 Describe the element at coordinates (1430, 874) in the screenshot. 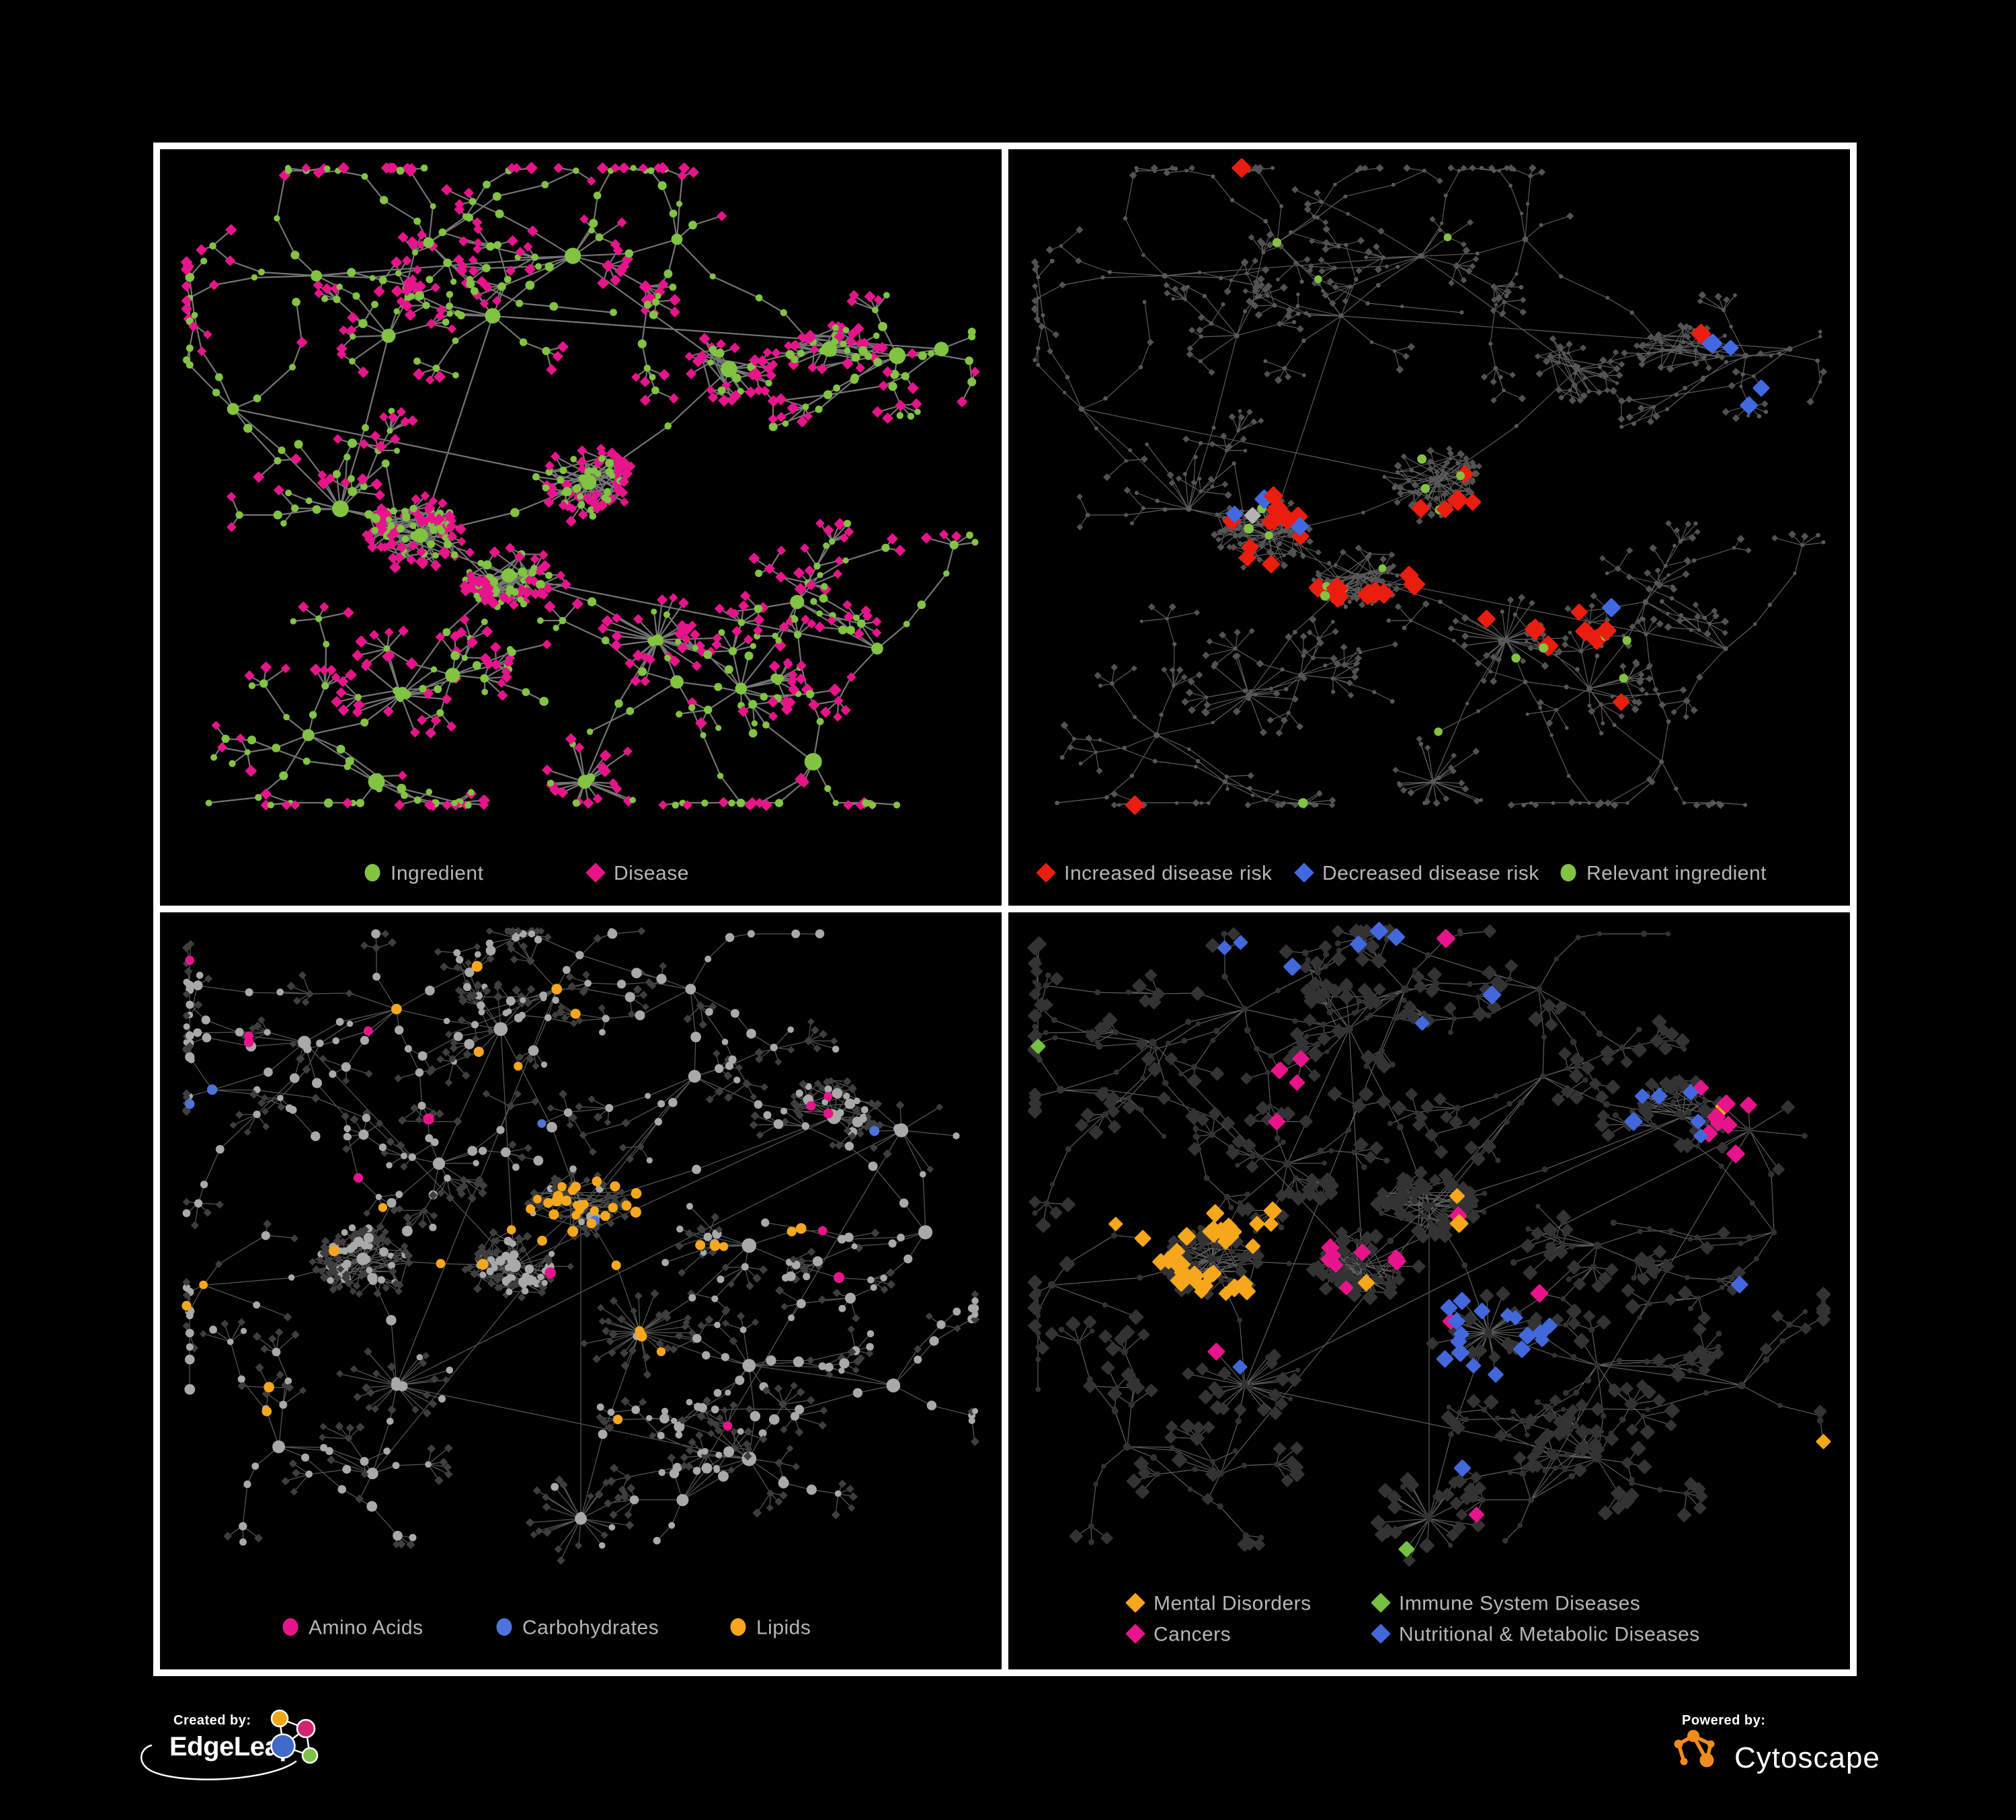

I see `legend-label: Decreased disease risk` at that location.